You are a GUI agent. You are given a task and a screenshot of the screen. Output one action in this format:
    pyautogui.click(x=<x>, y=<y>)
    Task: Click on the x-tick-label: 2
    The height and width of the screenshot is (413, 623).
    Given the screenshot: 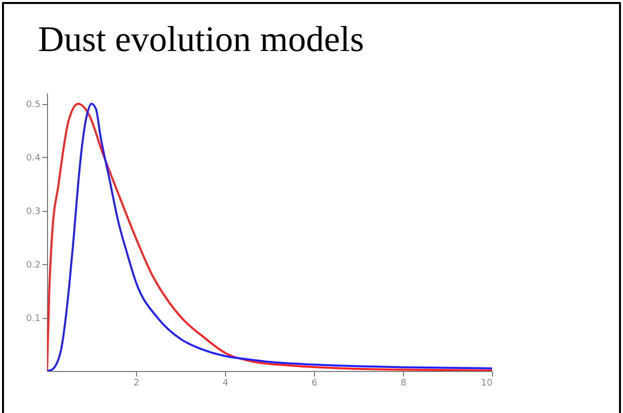 What is the action you would take?
    pyautogui.click(x=137, y=383)
    